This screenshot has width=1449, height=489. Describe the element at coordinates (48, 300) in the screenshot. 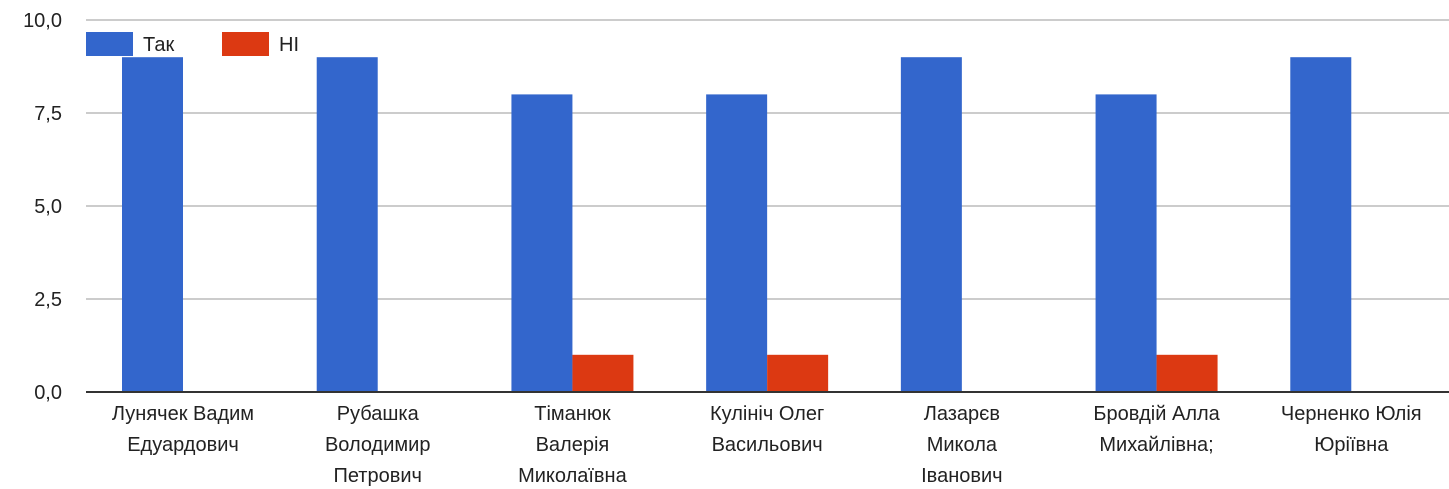

I see `y-tick-label: 2,5` at that location.